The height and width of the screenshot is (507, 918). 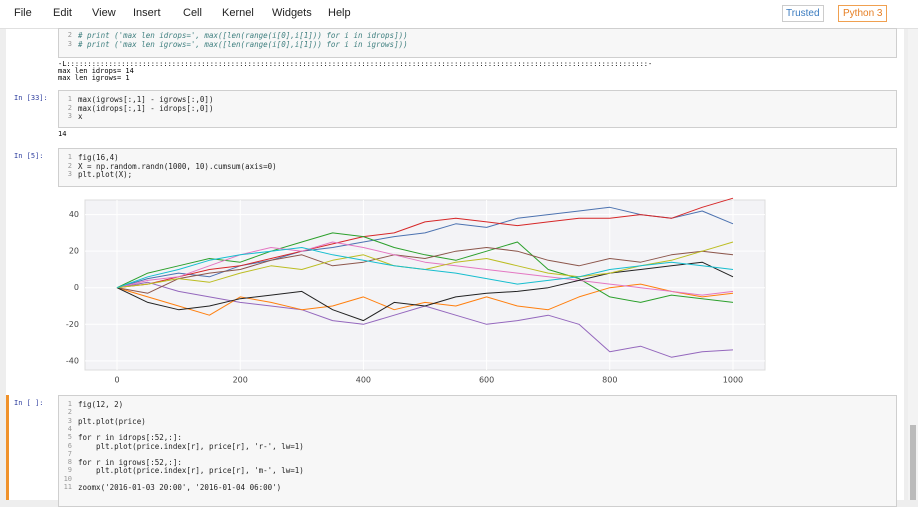 What do you see at coordinates (192, 13) in the screenshot?
I see `menu-item: Cell` at bounding box center [192, 13].